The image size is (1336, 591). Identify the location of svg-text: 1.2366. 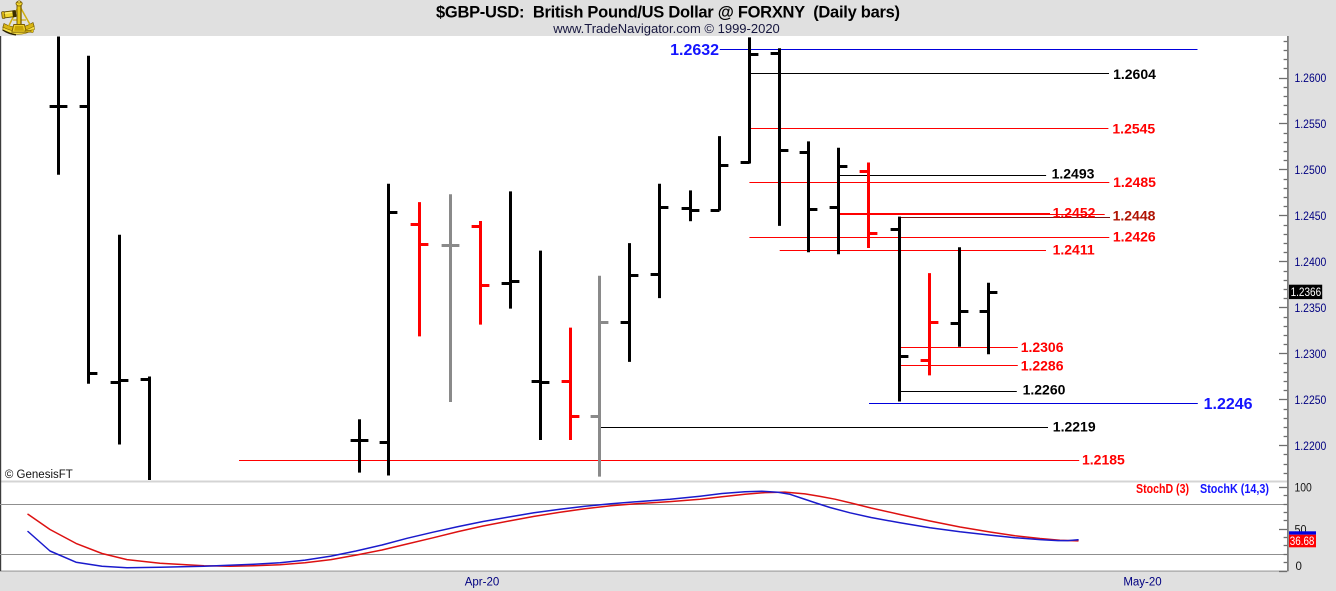
(1306, 293).